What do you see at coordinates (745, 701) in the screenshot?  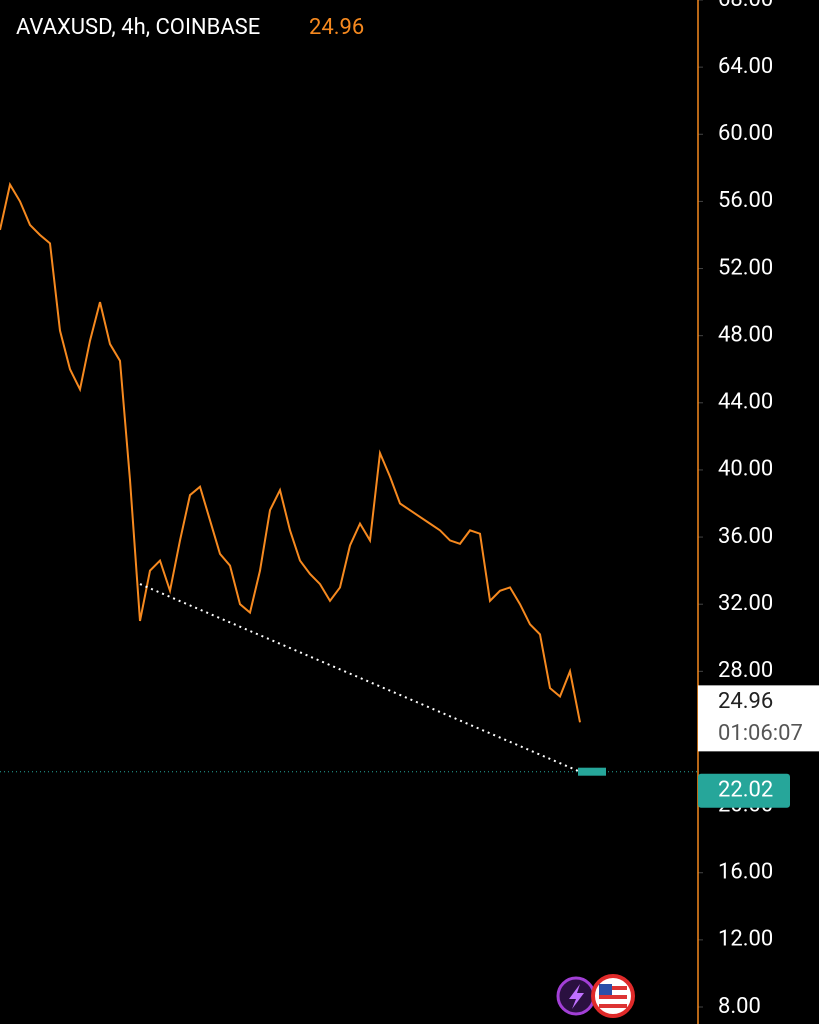 I see `last-price-label: 24.96` at bounding box center [745, 701].